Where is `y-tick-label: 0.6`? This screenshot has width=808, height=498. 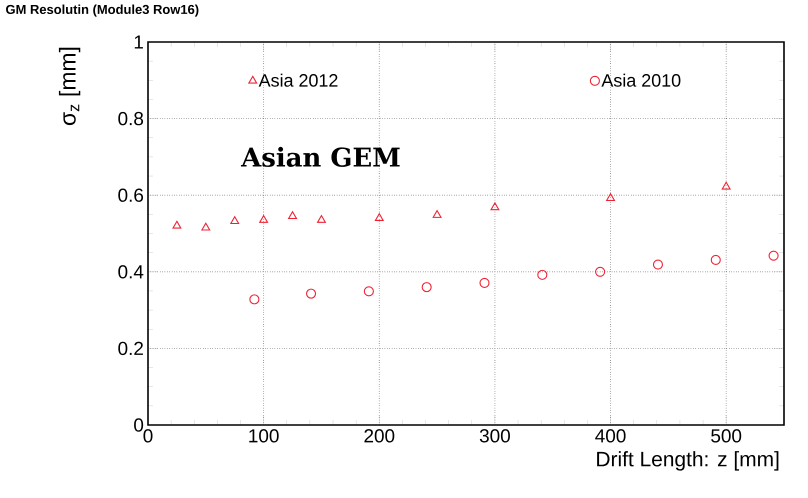 y-tick-label: 0.6 is located at coordinates (131, 195).